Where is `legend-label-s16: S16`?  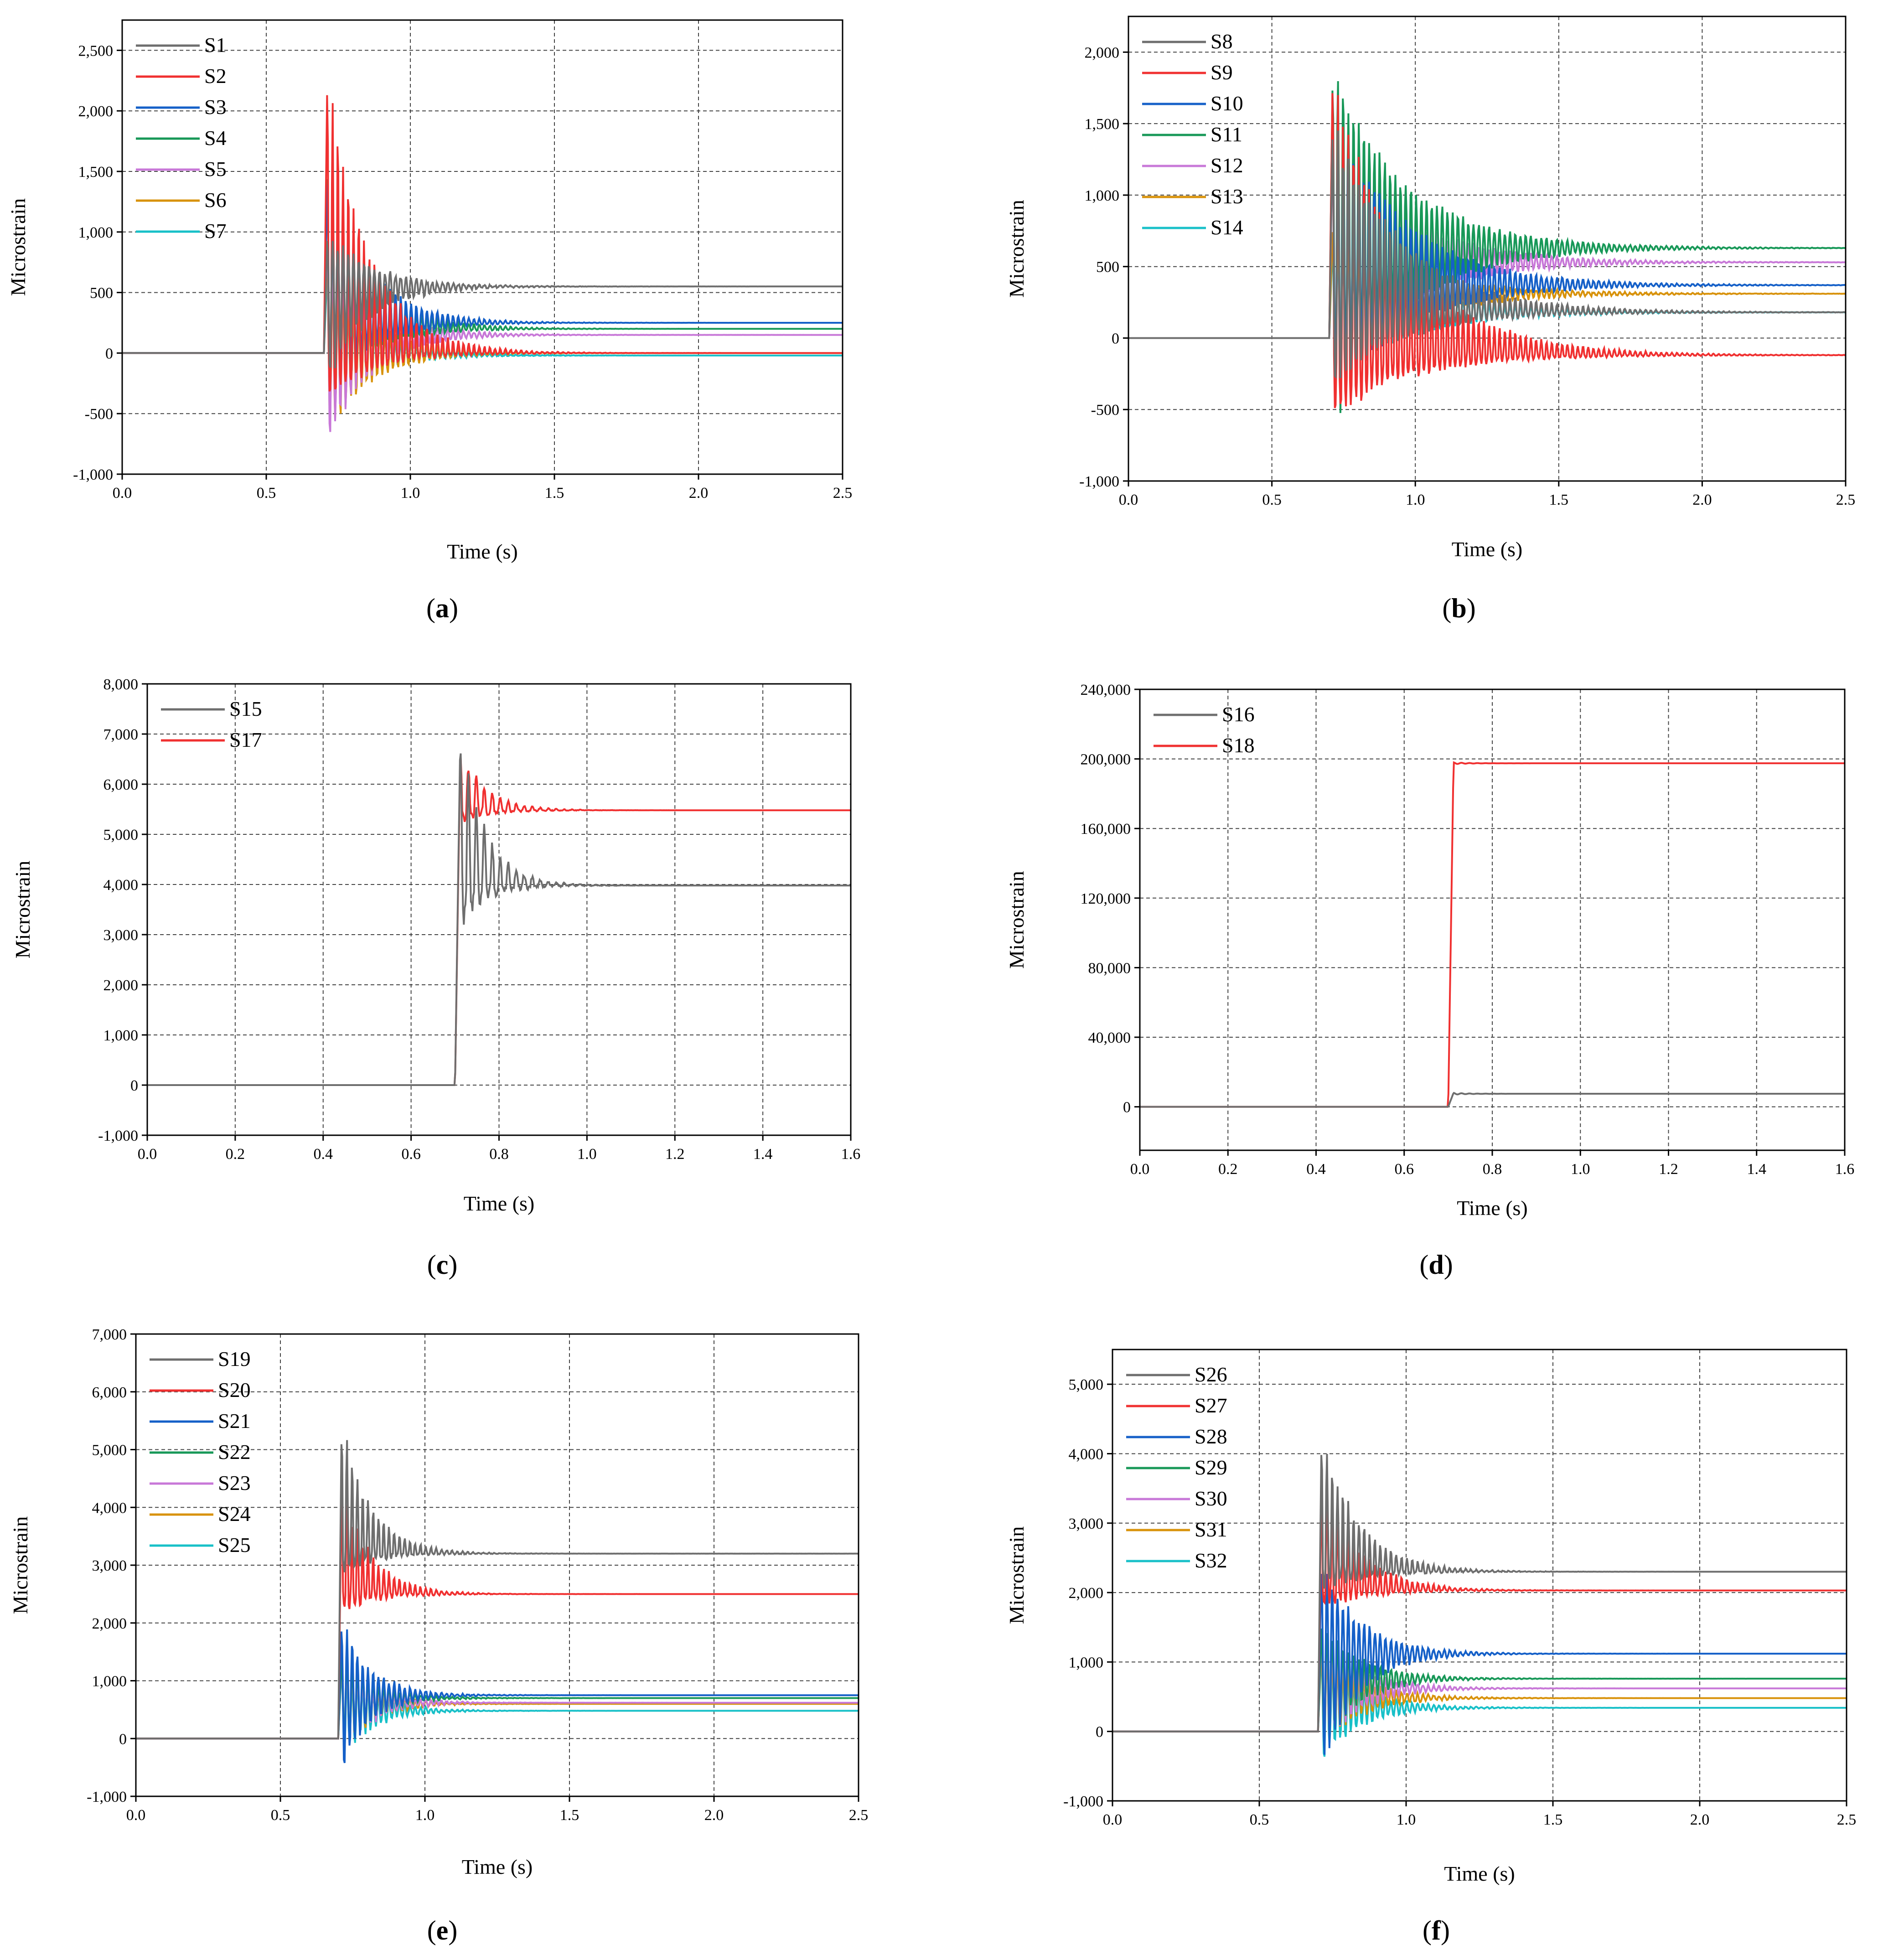 legend-label-s16: S16 is located at coordinates (1238, 714).